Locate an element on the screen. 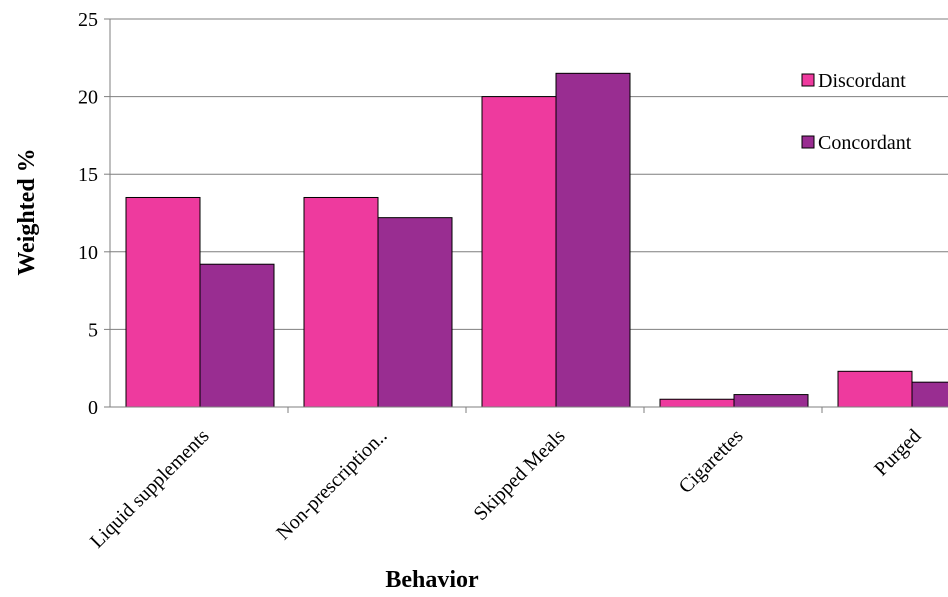  y-axis-label: Weighted % is located at coordinates (27, 211).